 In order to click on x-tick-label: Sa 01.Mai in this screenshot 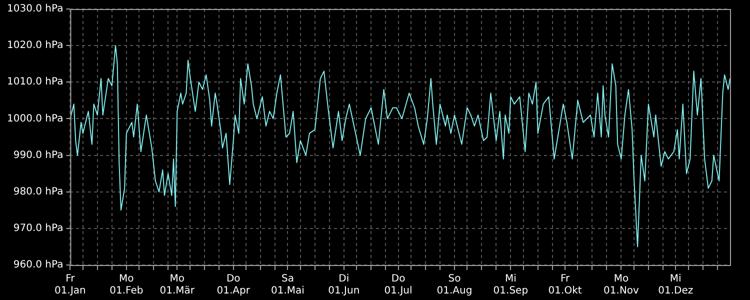, I will do `click(287, 285)`.